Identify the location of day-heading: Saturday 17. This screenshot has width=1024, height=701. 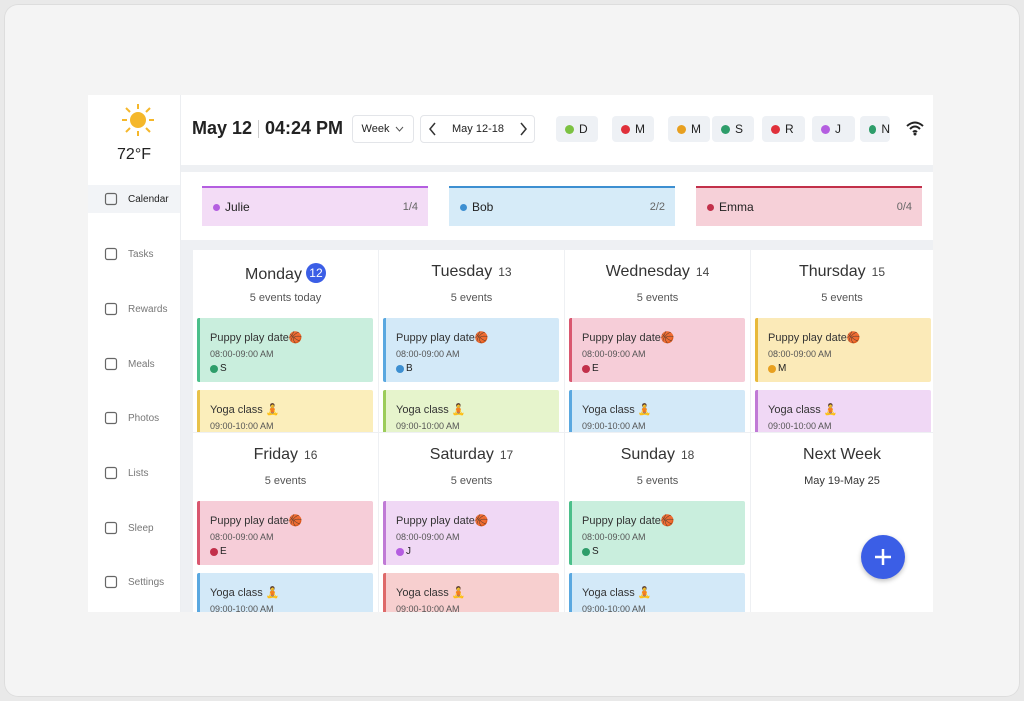
(471, 455).